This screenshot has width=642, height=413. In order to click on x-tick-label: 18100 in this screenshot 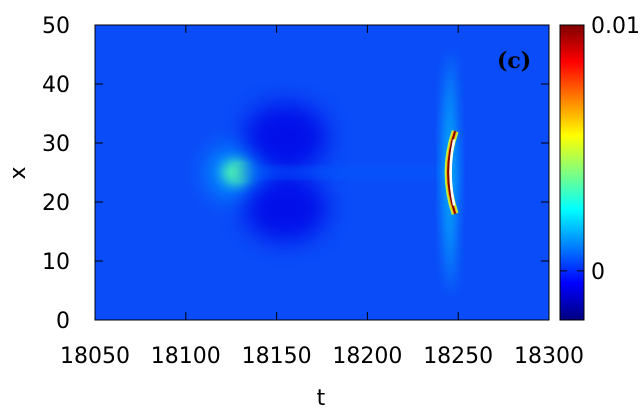, I will do `click(186, 356)`.